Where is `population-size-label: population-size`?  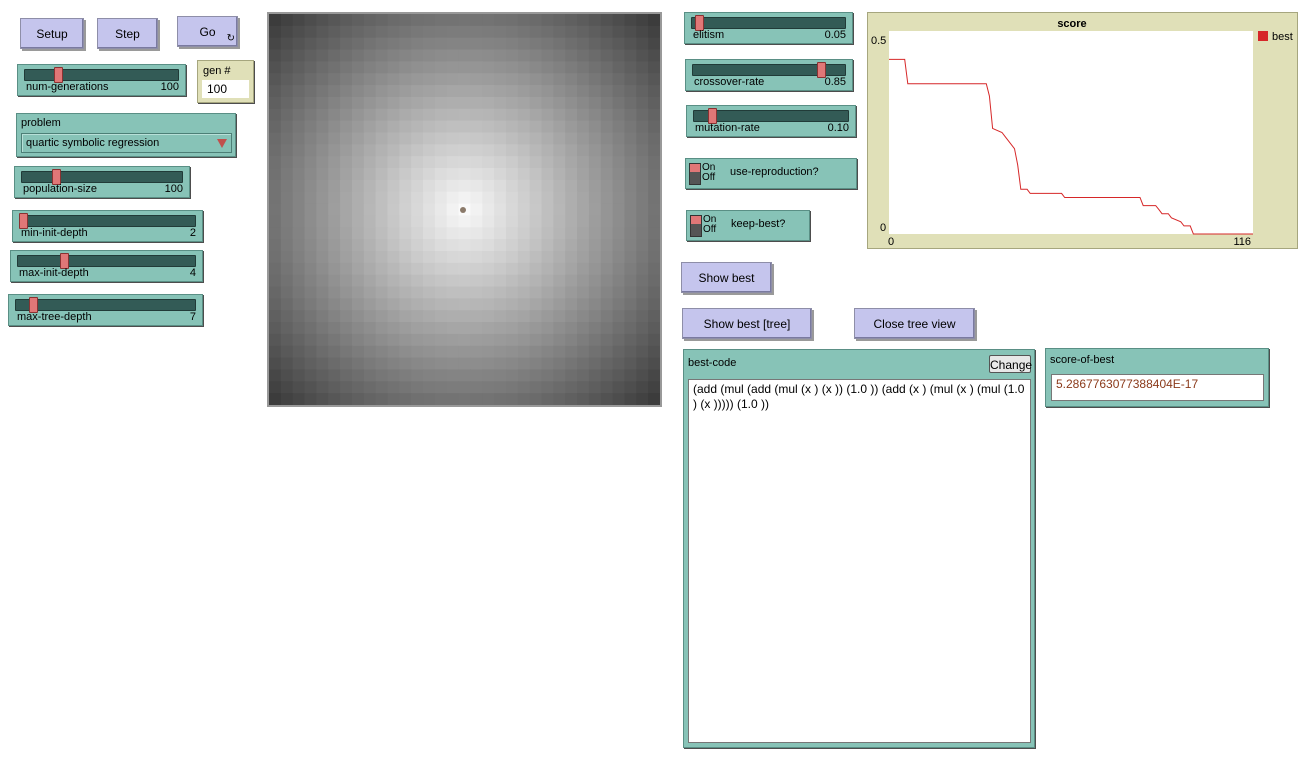
population-size-label: population-size is located at coordinates (60, 189).